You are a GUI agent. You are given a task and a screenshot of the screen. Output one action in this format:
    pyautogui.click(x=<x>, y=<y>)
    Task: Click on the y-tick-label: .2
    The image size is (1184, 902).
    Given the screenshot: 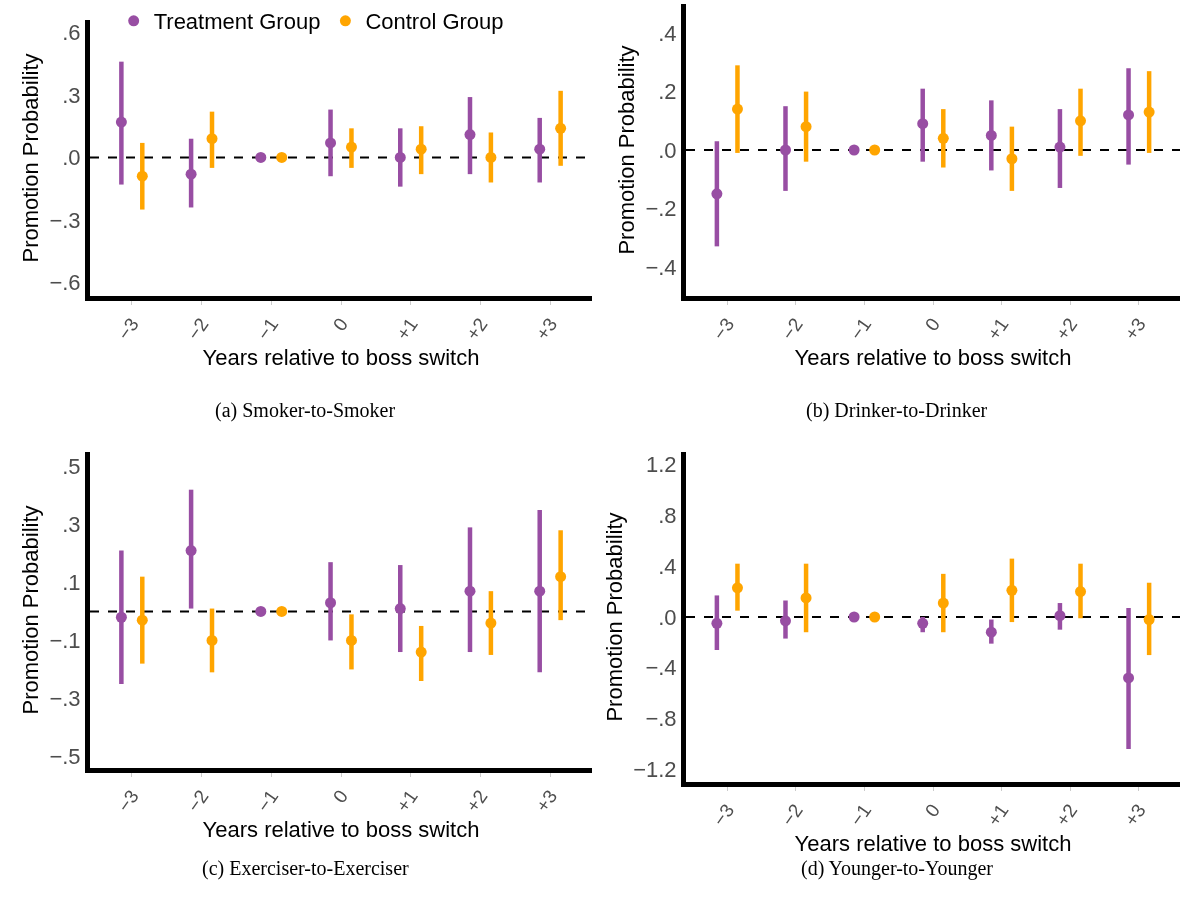 What is the action you would take?
    pyautogui.click(x=667, y=92)
    